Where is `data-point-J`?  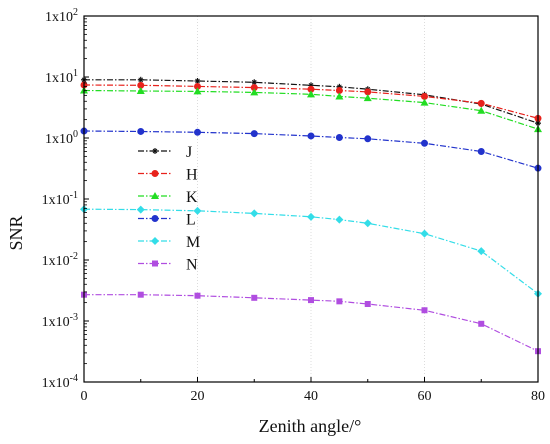
data-point-J is located at coordinates (140, 79).